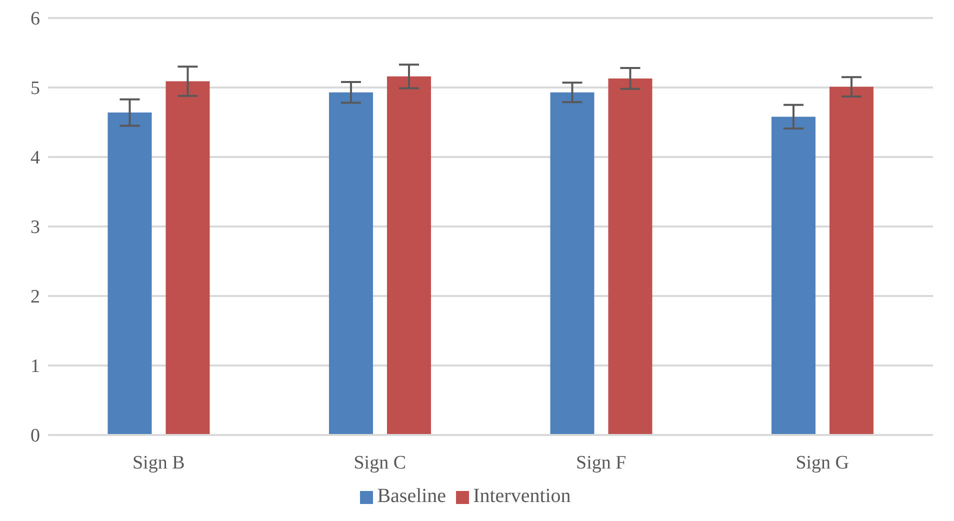 The width and height of the screenshot is (954, 521). Describe the element at coordinates (158, 463) in the screenshot. I see `x-tick-label: Sign B` at that location.